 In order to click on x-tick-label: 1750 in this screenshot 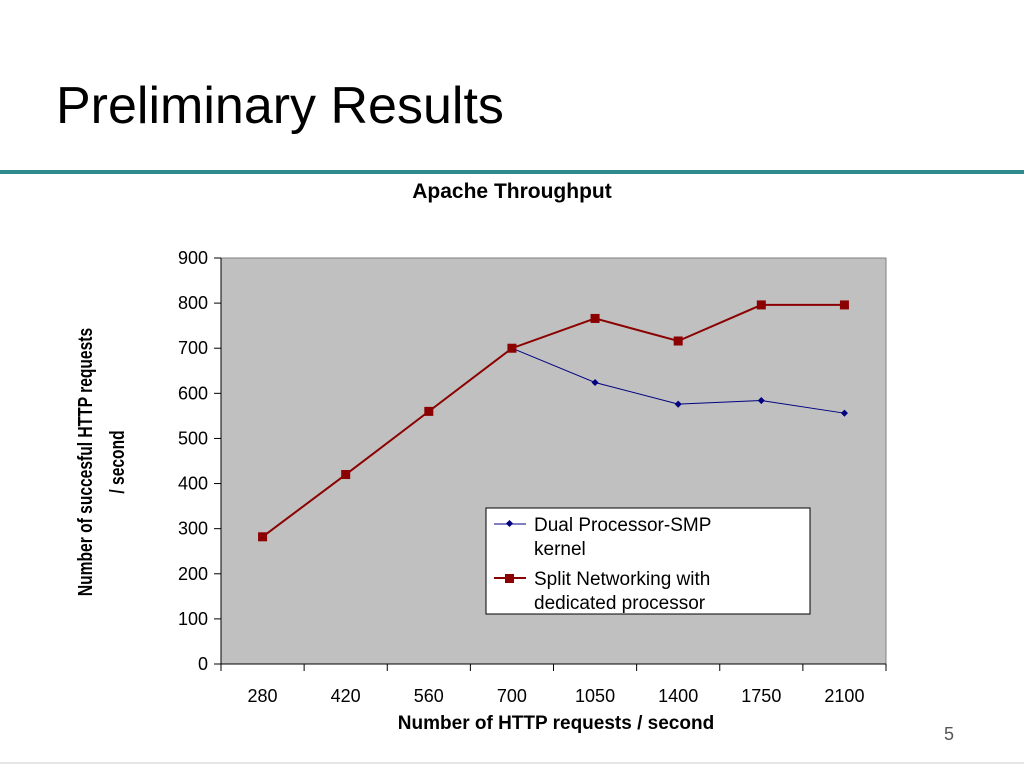, I will do `click(761, 696)`.